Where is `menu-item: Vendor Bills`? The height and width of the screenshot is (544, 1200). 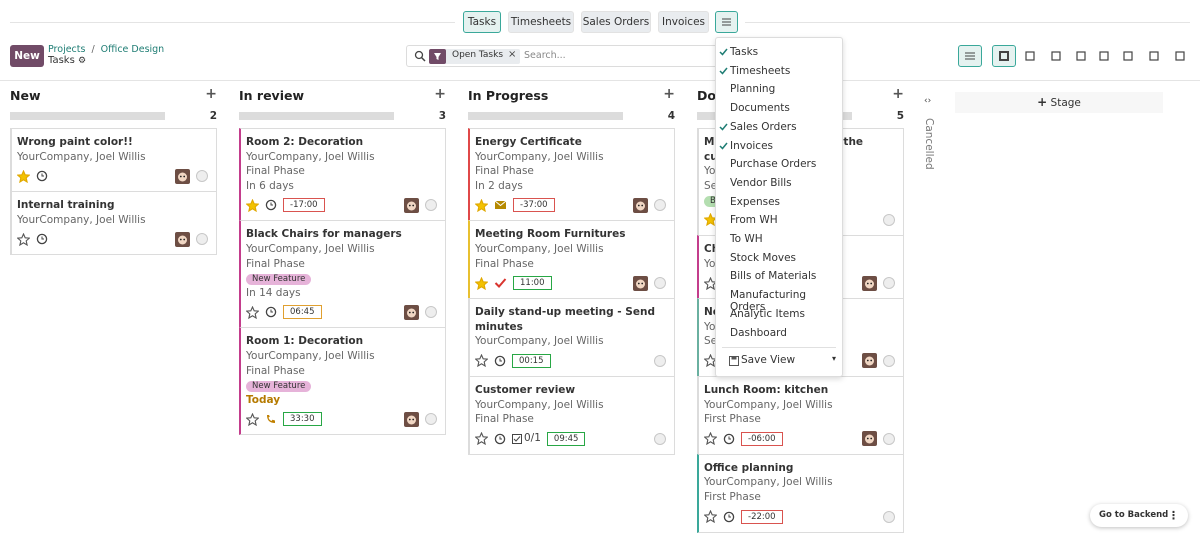
menu-item: Vendor Bills is located at coordinates (761, 182).